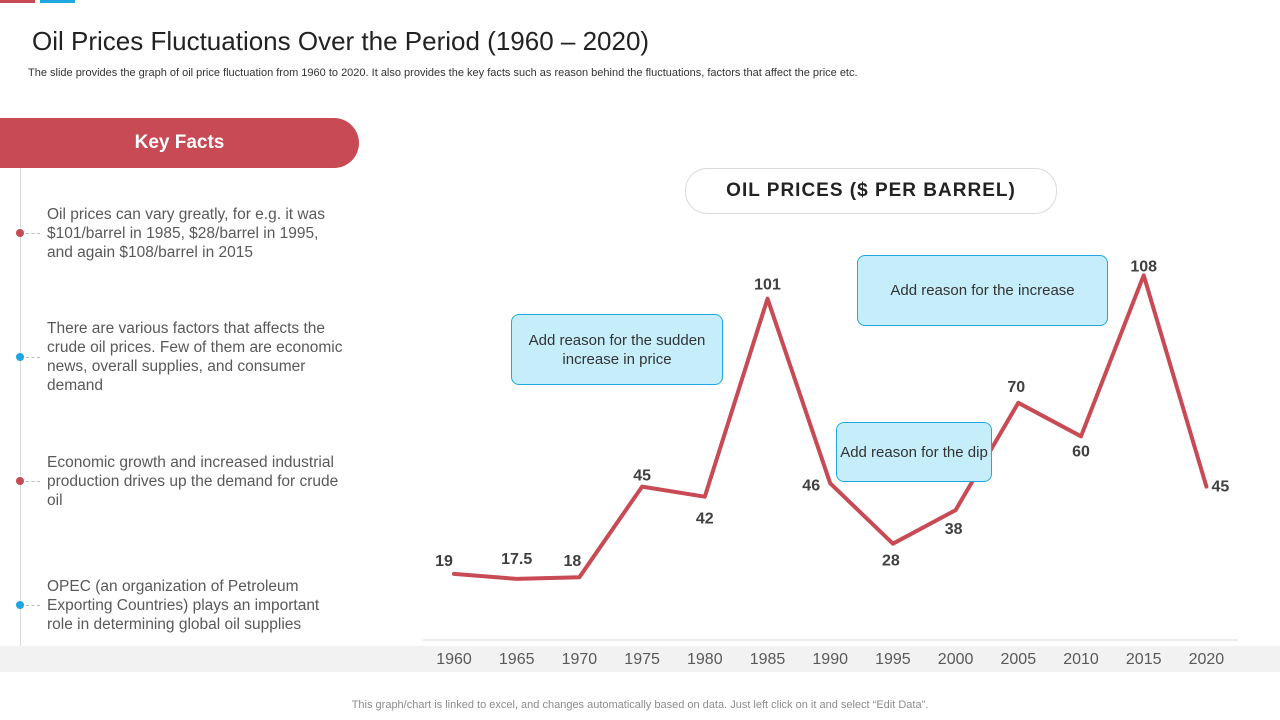 This screenshot has width=1280, height=720. What do you see at coordinates (982, 290) in the screenshot?
I see `callout-increase: Add reason for the increase` at bounding box center [982, 290].